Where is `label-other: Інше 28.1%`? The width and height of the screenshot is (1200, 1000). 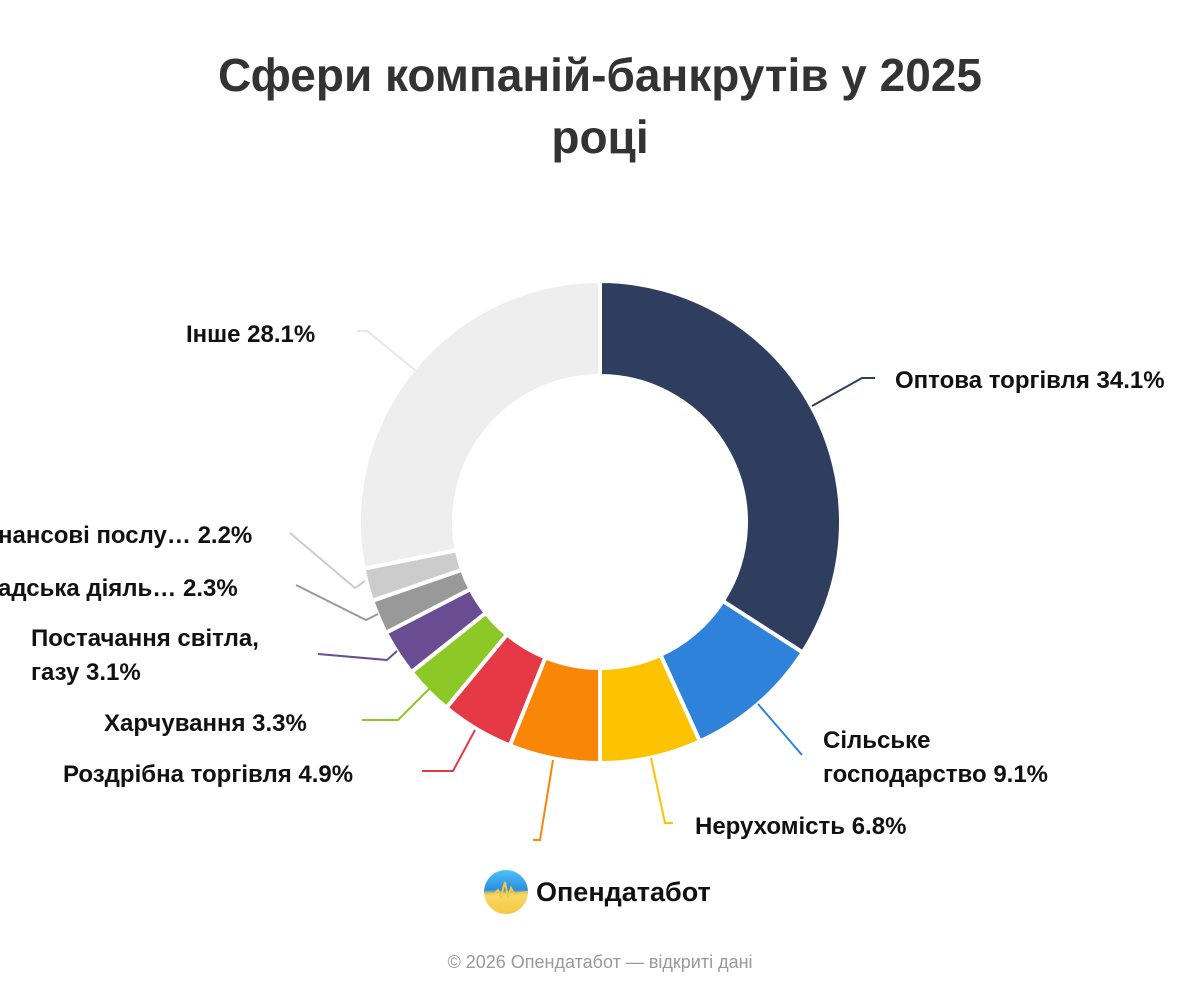 label-other: Інше 28.1% is located at coordinates (251, 334).